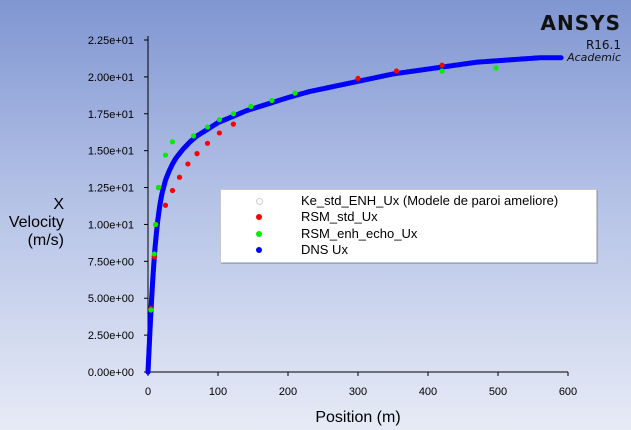  What do you see at coordinates (111, 299) in the screenshot?
I see `y-tick-label: 5.00e+00` at bounding box center [111, 299].